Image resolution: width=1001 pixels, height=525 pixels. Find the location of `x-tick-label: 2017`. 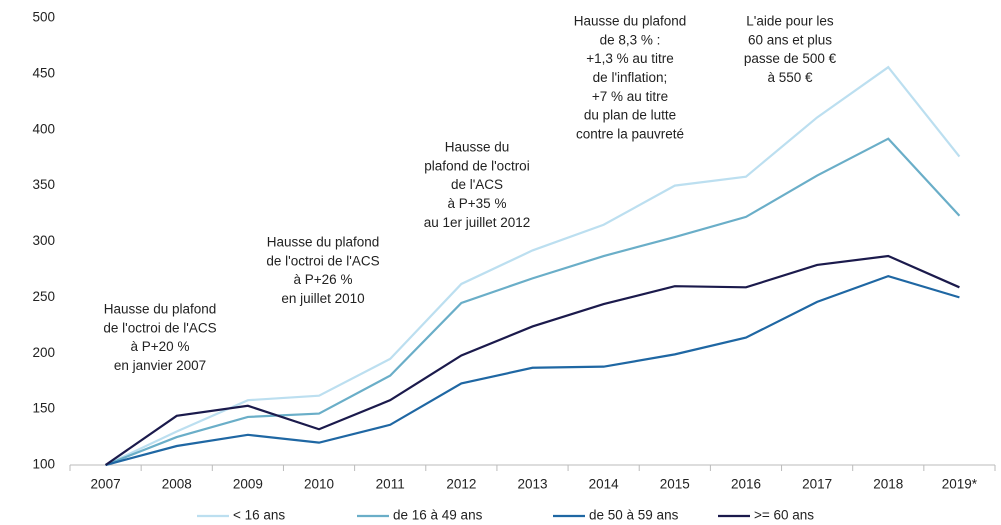

x-tick-label: 2017 is located at coordinates (817, 484).